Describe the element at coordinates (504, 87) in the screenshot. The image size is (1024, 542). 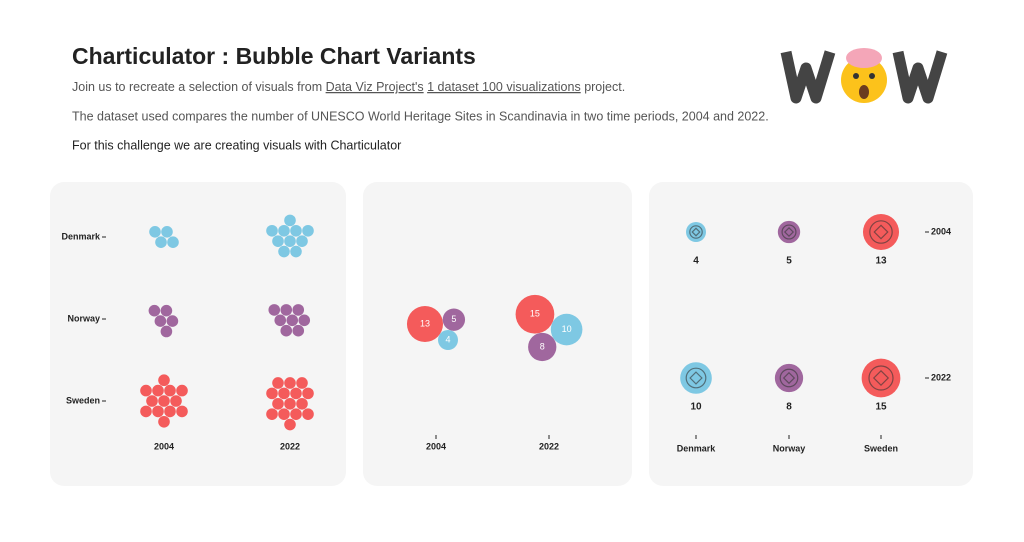
I see `link: 1 dataset 100 visualizations` at that location.